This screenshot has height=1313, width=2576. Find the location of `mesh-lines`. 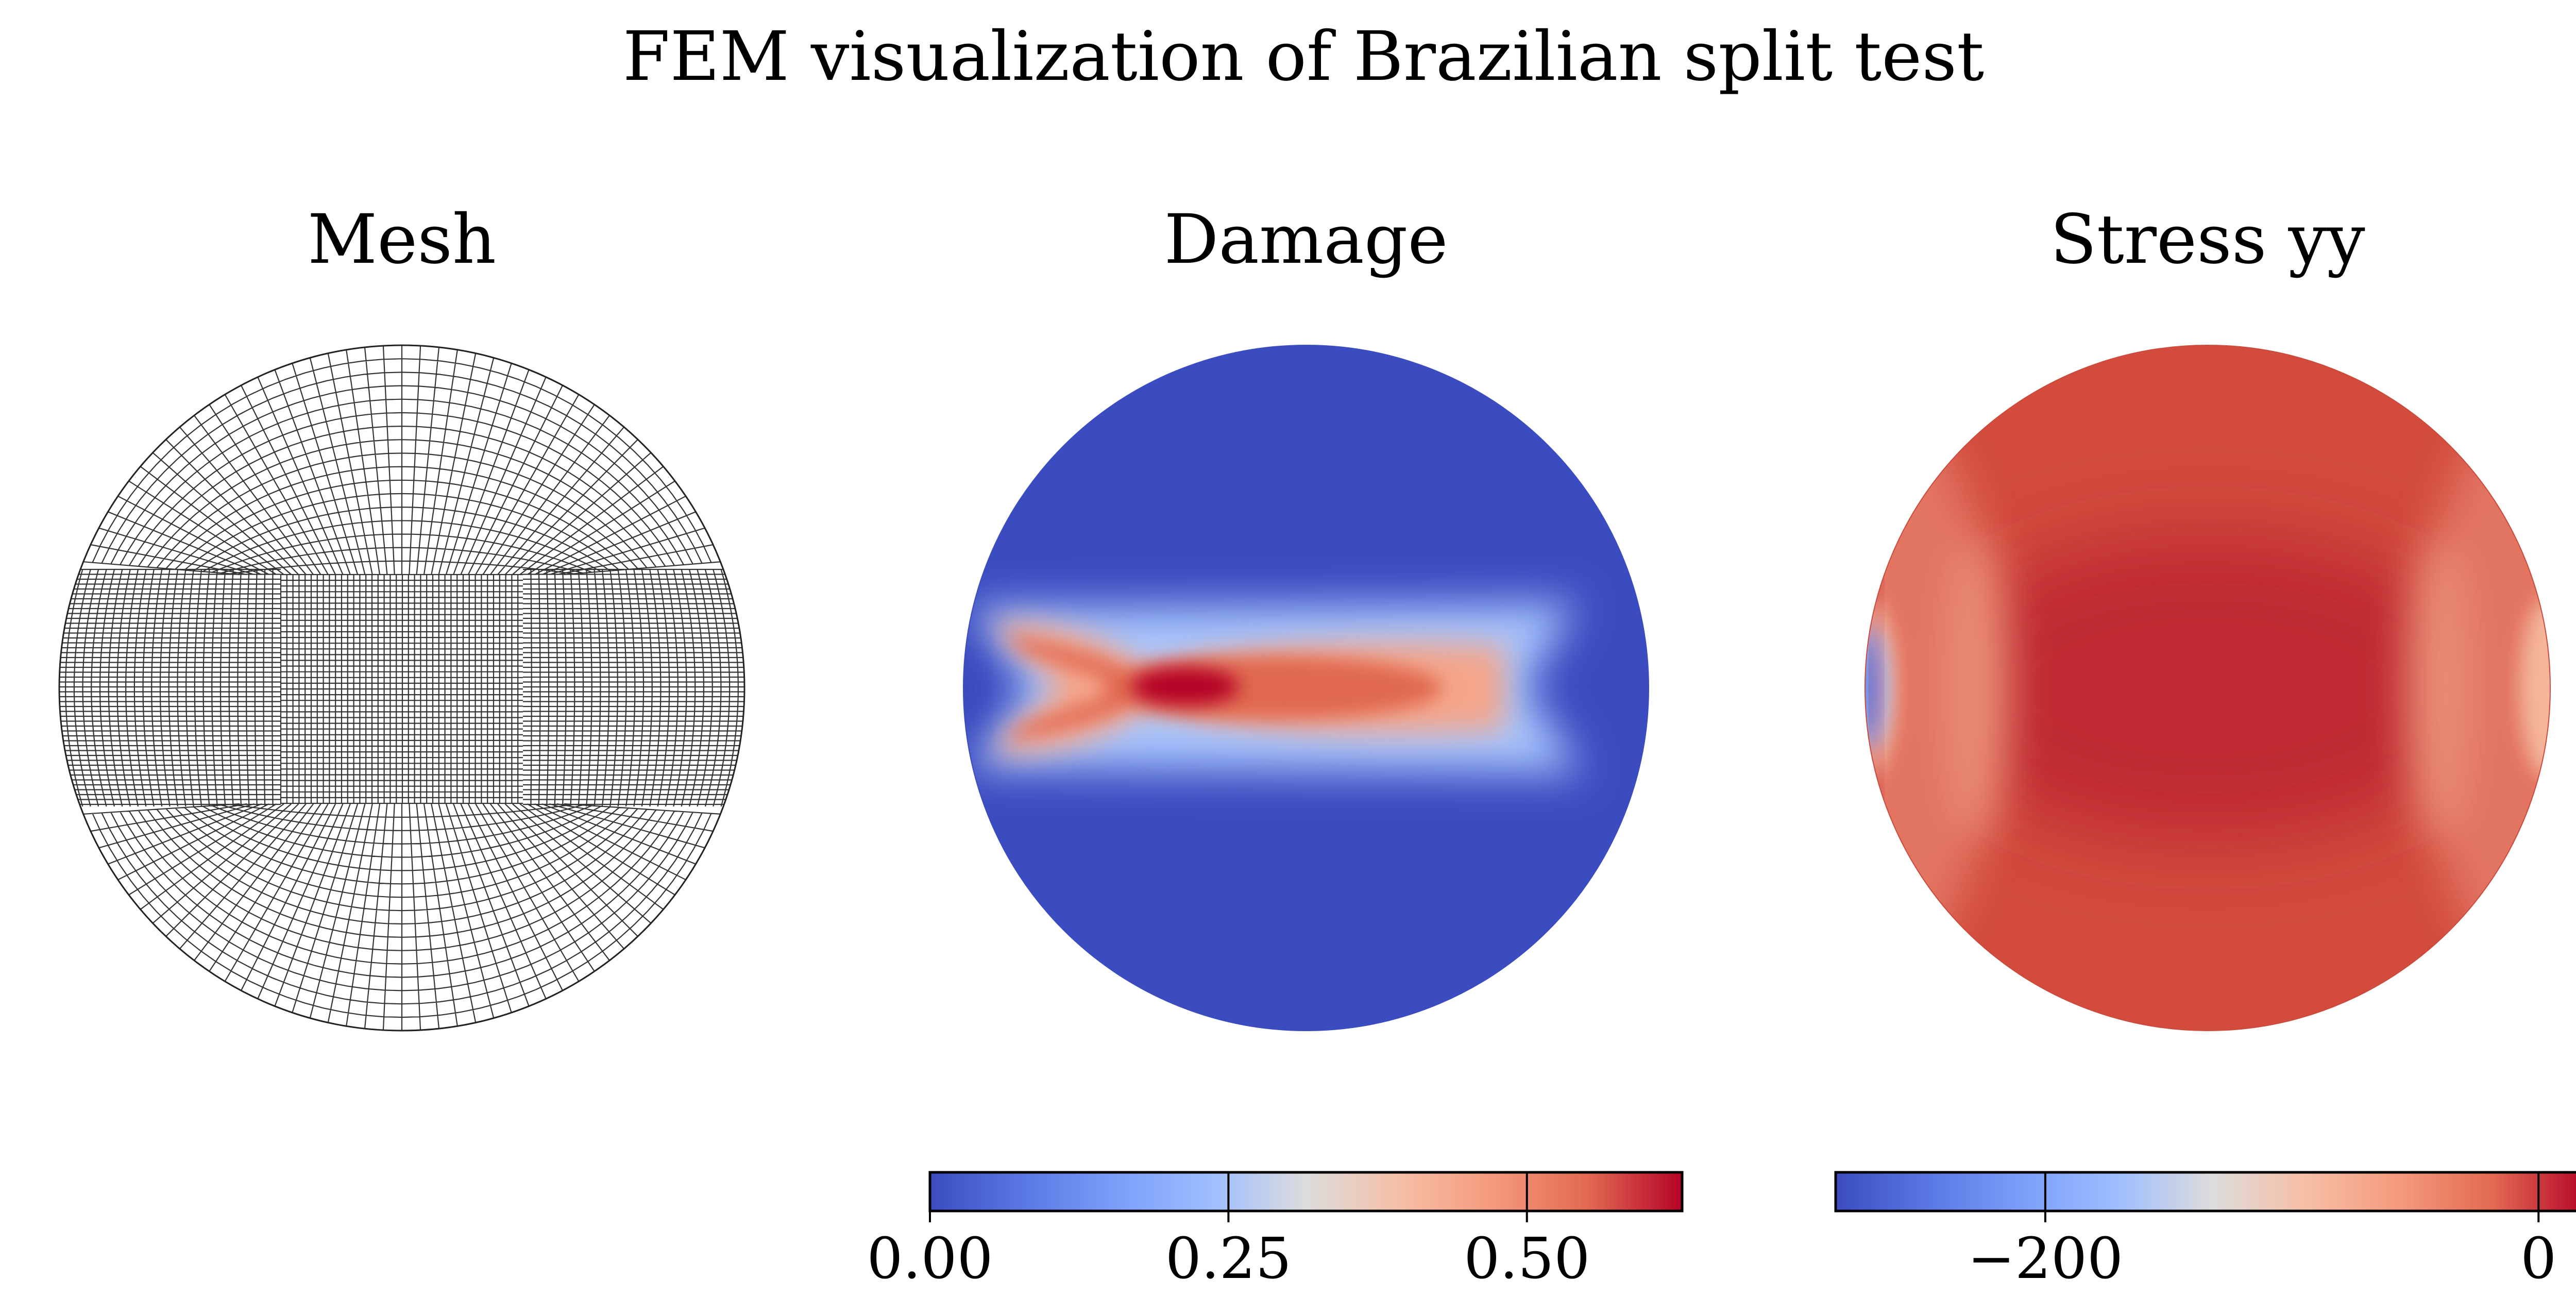

mesh-lines is located at coordinates (401, 688).